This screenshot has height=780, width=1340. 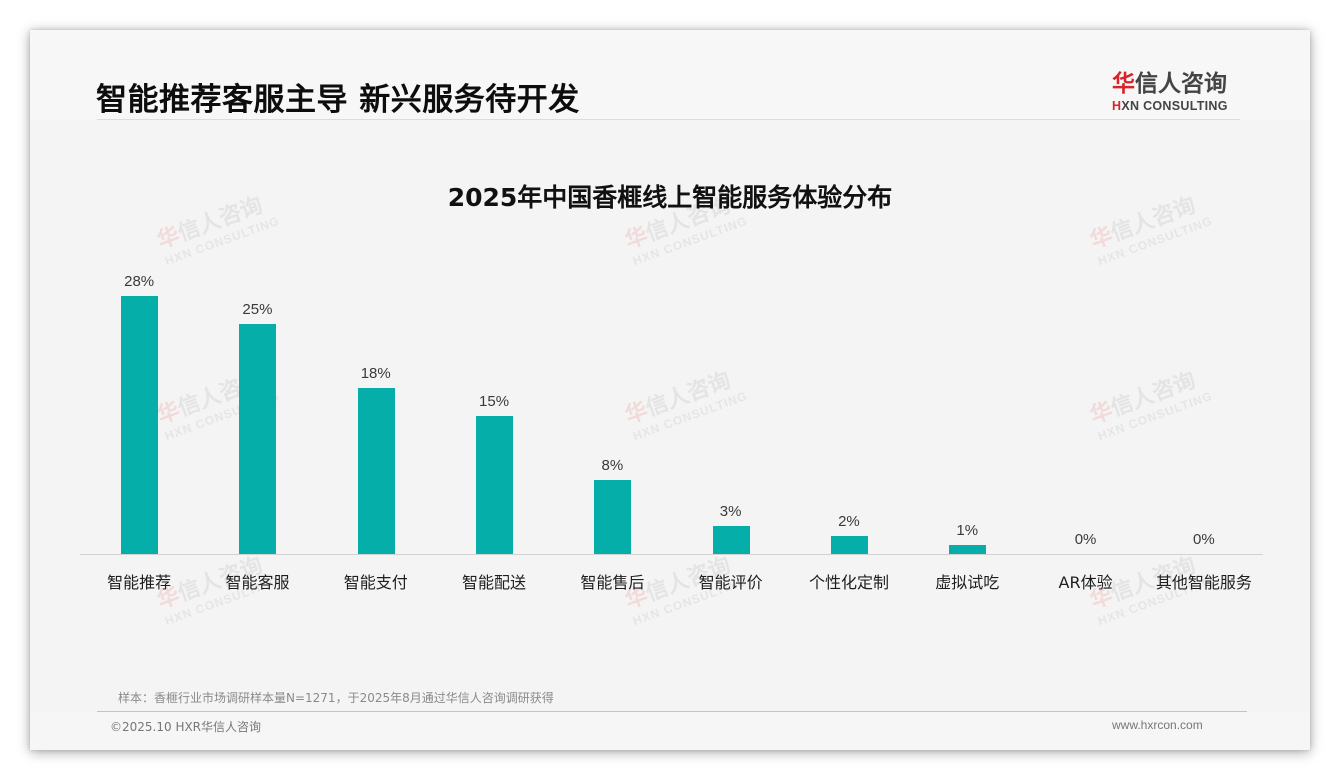 What do you see at coordinates (612, 582) in the screenshot?
I see `x-axis-tick-label: 智能售后` at bounding box center [612, 582].